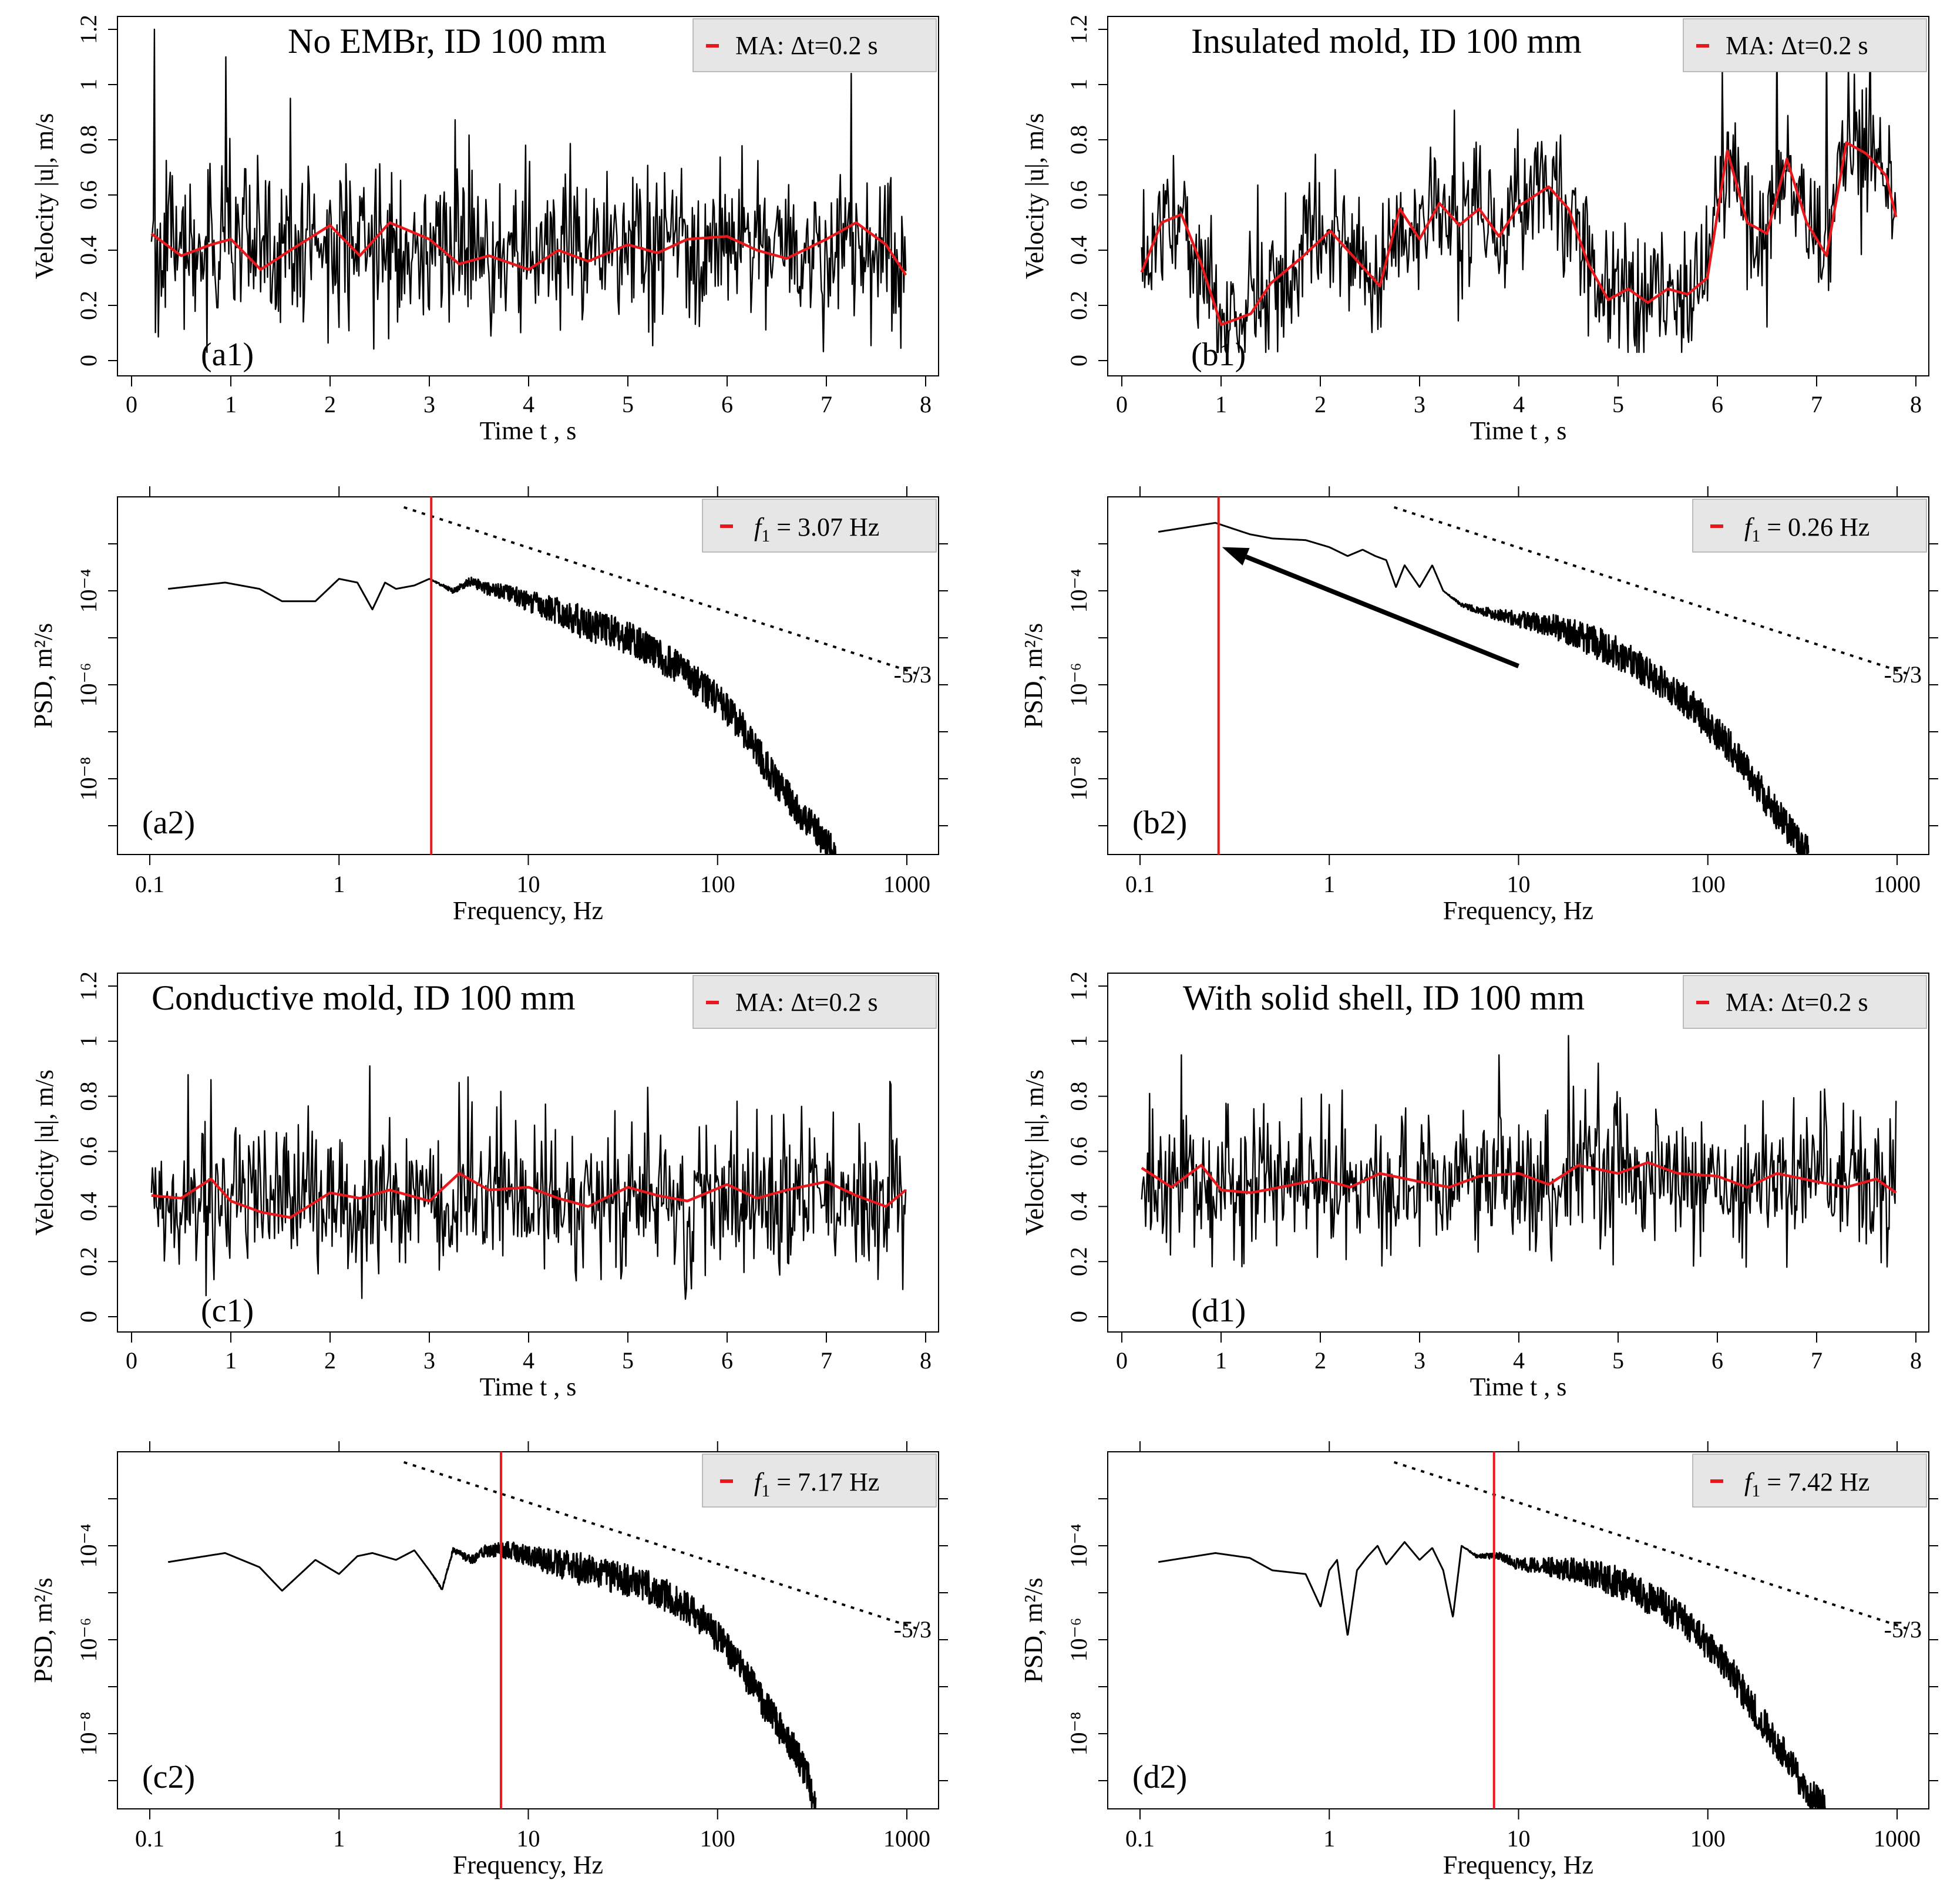 The image size is (1957, 1904). Describe the element at coordinates (1708, 1838) in the screenshot. I see `d2-xtick-label: 100` at that location.